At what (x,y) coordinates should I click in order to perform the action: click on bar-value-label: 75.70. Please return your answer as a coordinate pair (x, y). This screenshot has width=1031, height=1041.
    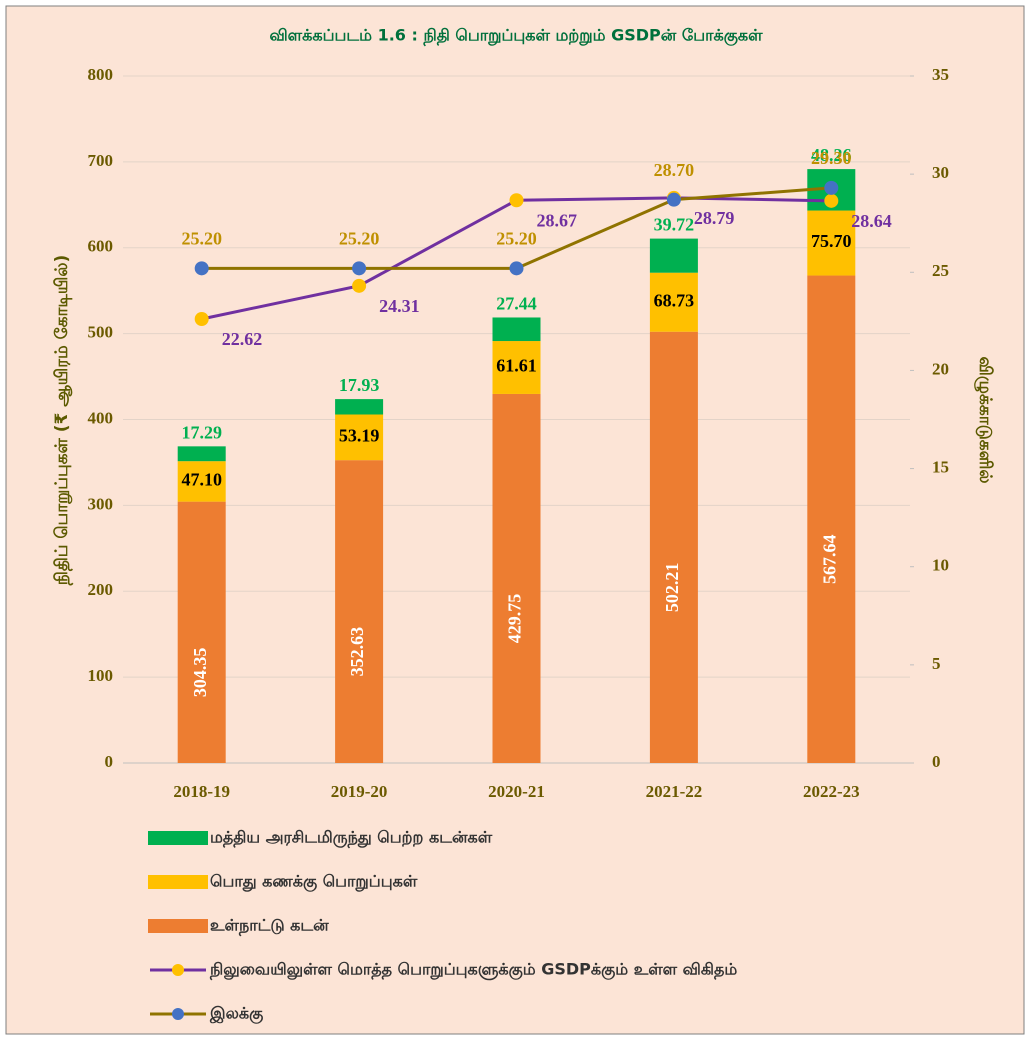
    Looking at the image, I should click on (831, 241).